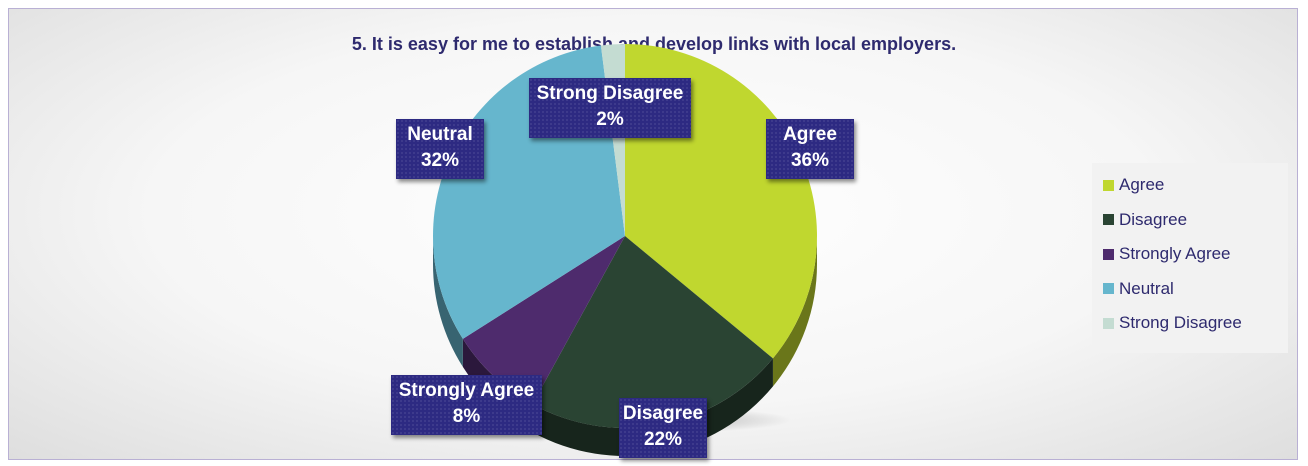  I want to click on legend-item-neutral: Neutral, so click(1138, 289).